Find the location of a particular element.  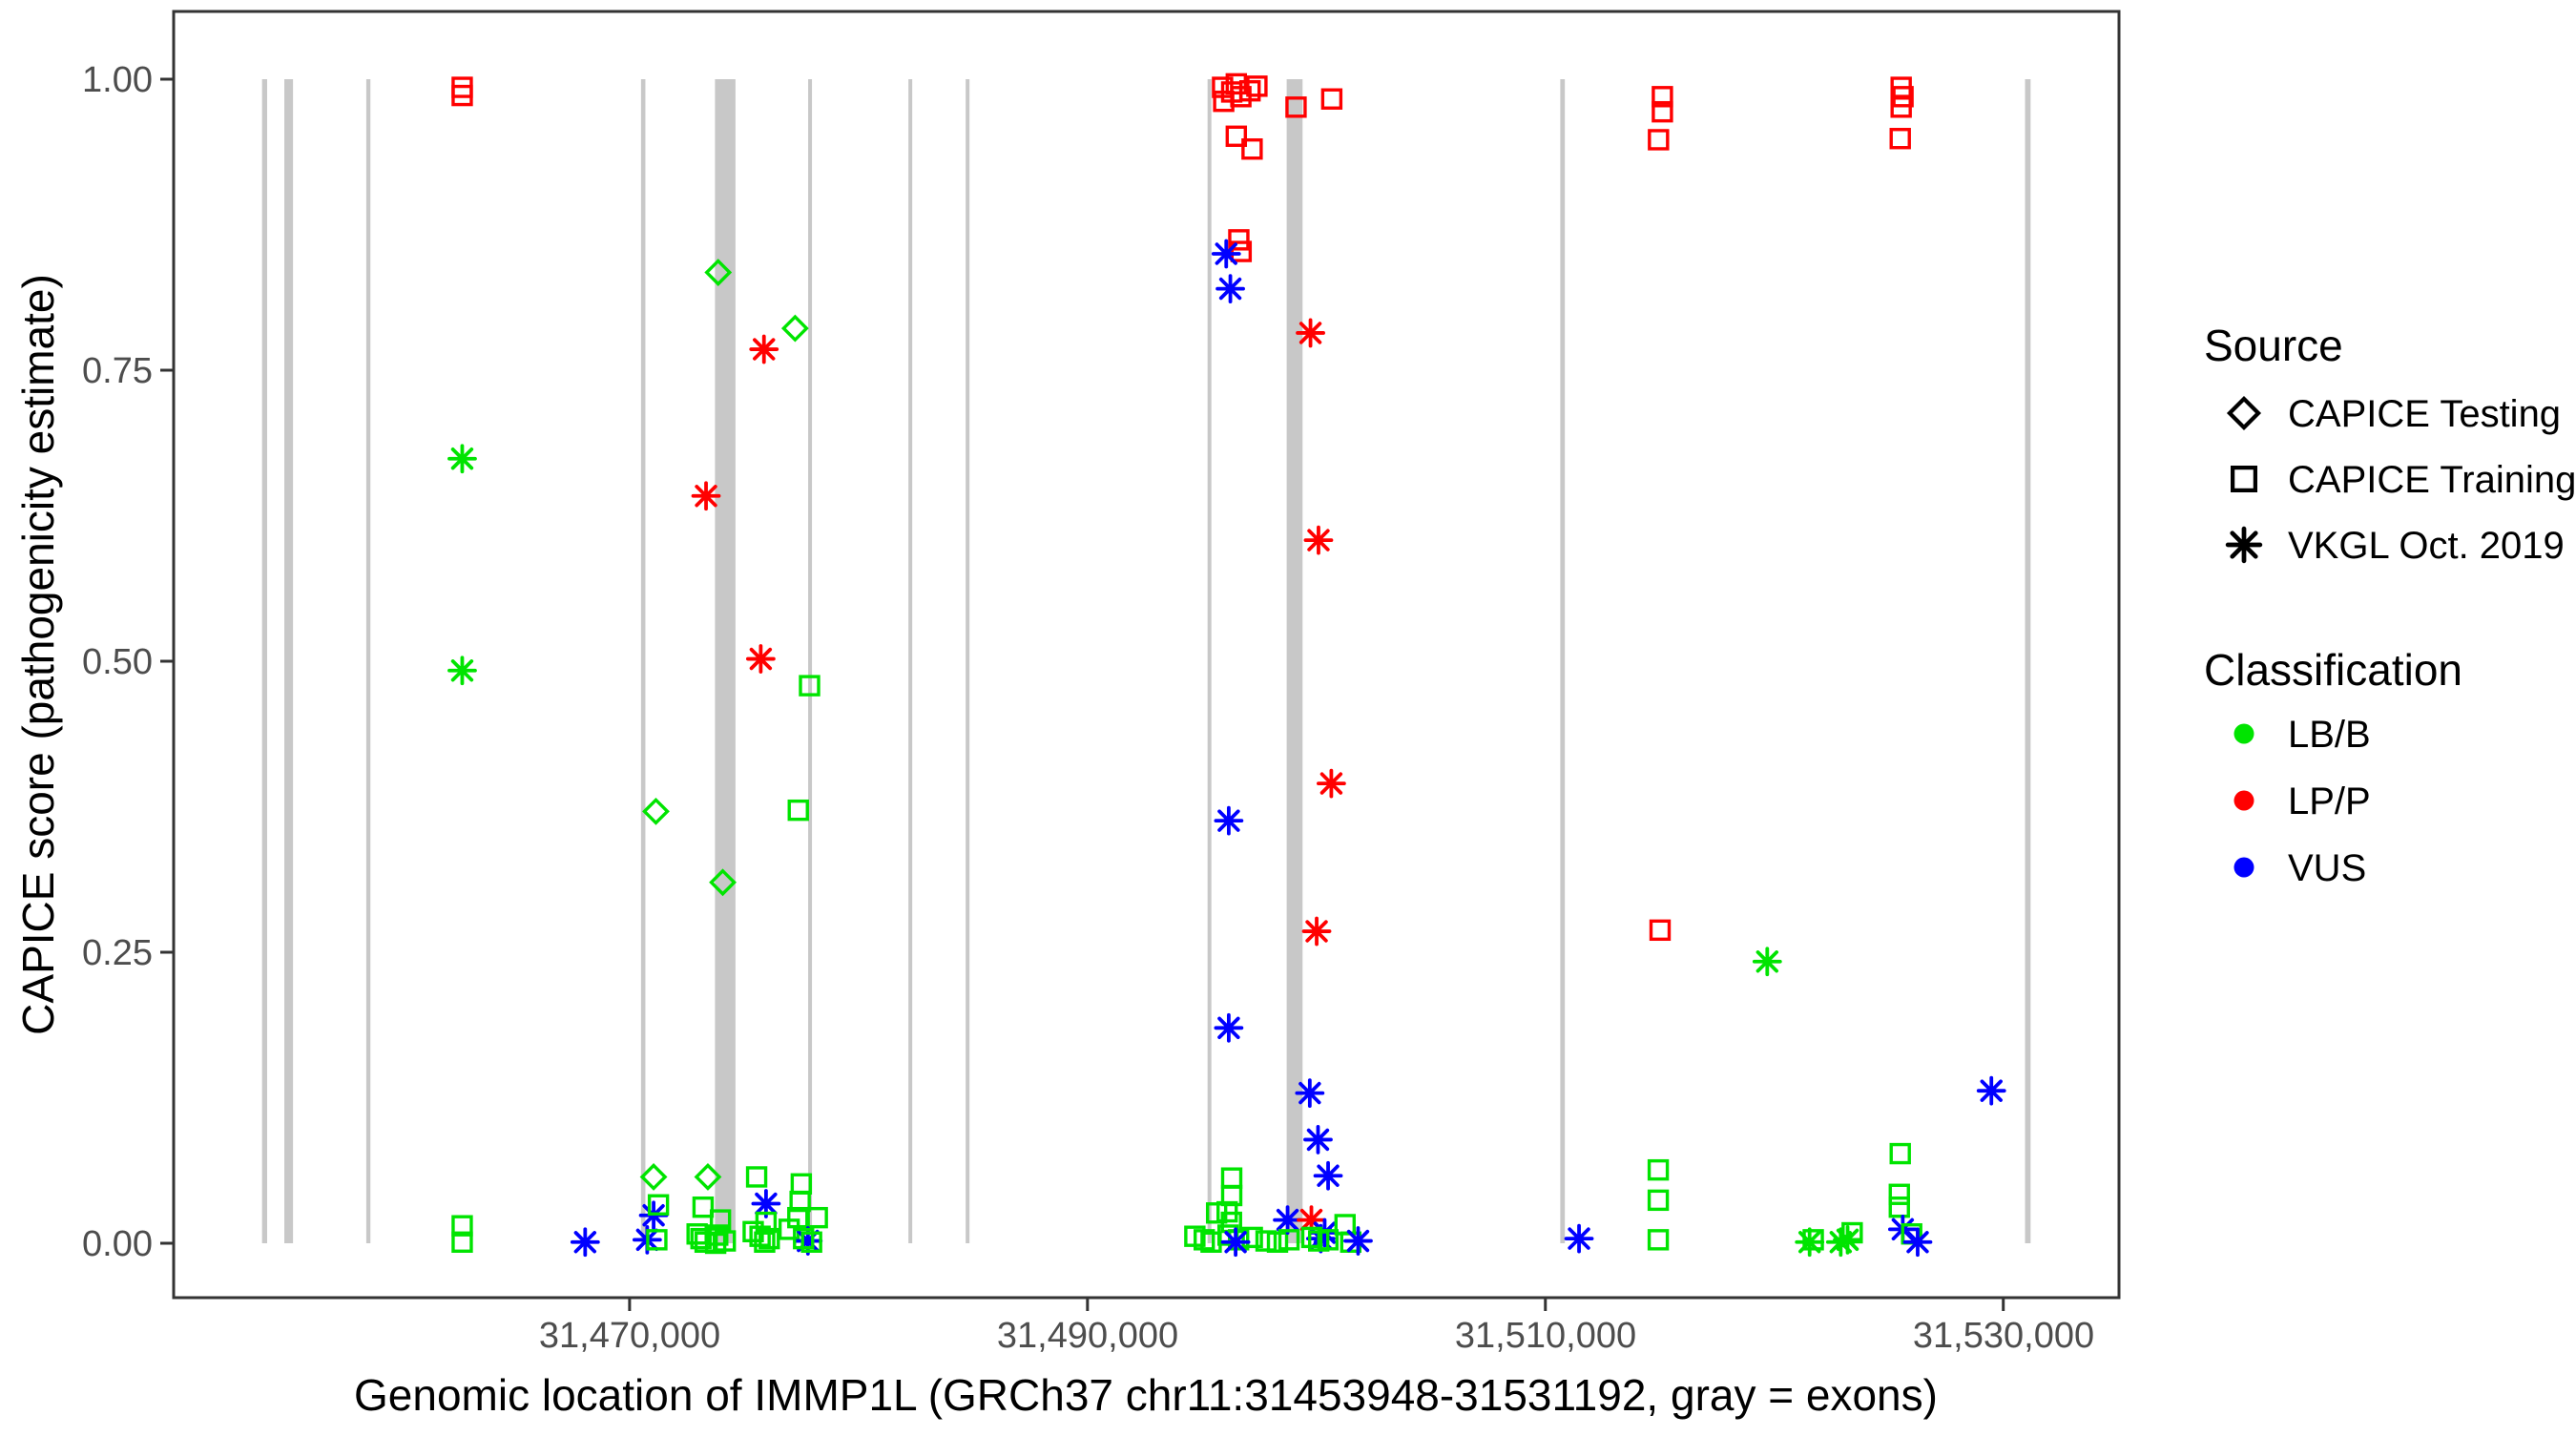

y-tick-label: 0.50 is located at coordinates (117, 662).